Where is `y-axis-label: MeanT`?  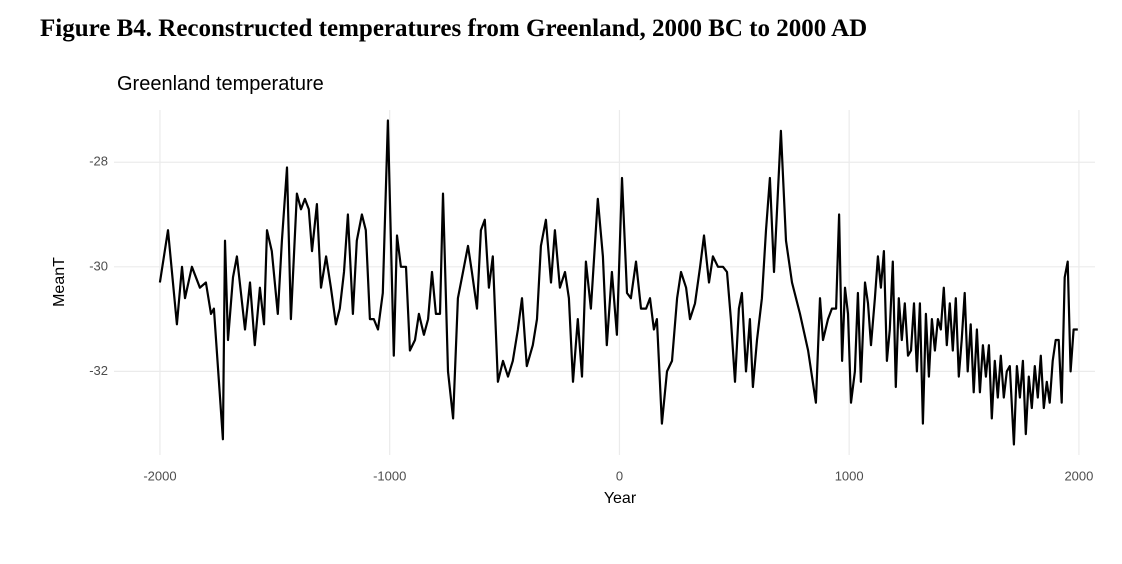
y-axis-label: MeanT is located at coordinates (59, 282).